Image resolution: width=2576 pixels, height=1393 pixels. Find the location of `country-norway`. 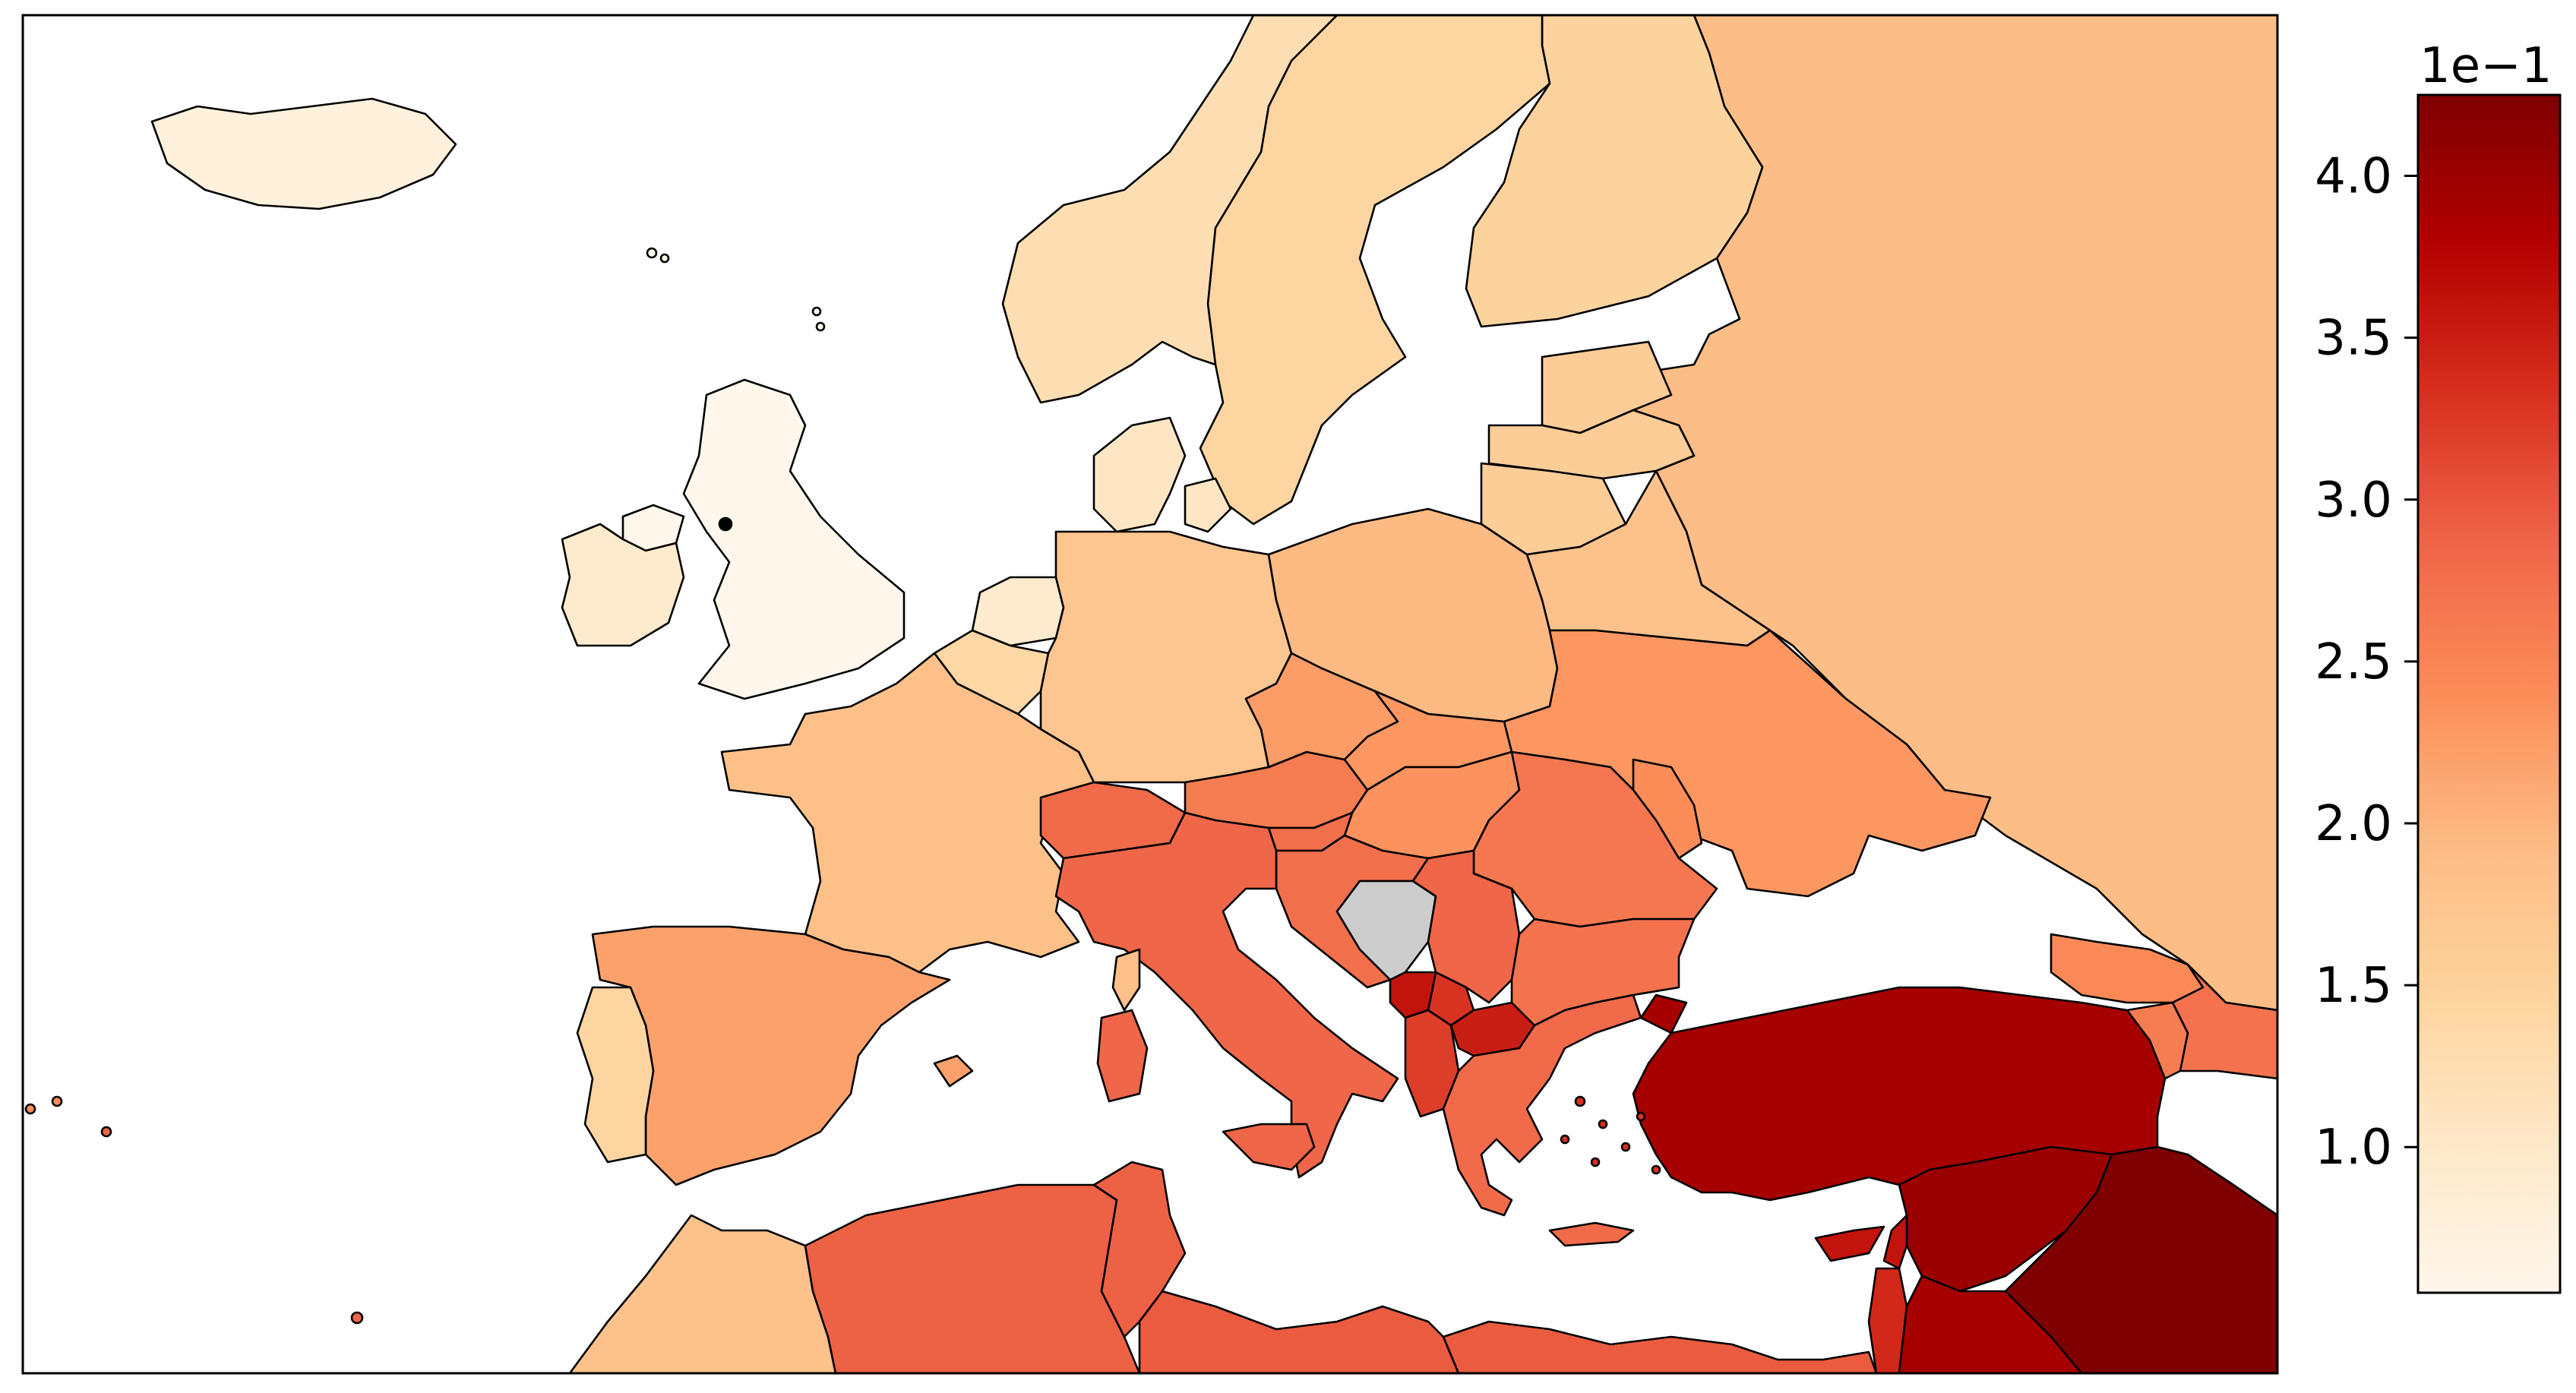

country-norway is located at coordinates (1170, 209).